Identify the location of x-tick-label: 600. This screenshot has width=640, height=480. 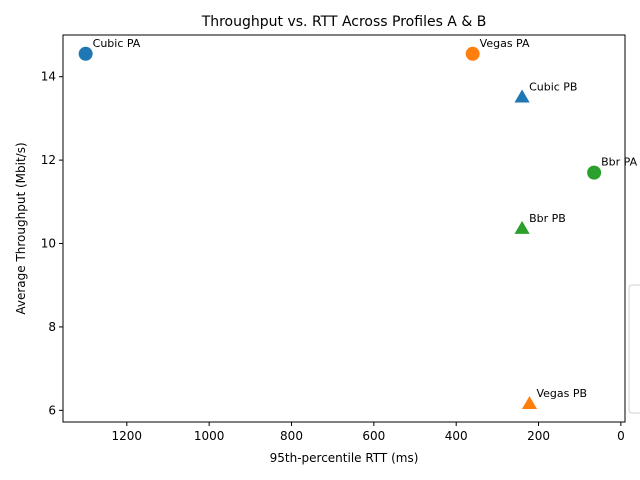
(373, 436).